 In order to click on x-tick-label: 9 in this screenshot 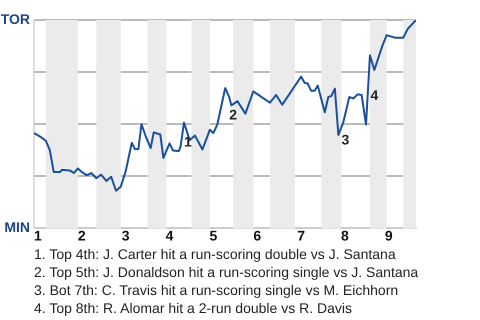, I will do `click(388, 235)`.